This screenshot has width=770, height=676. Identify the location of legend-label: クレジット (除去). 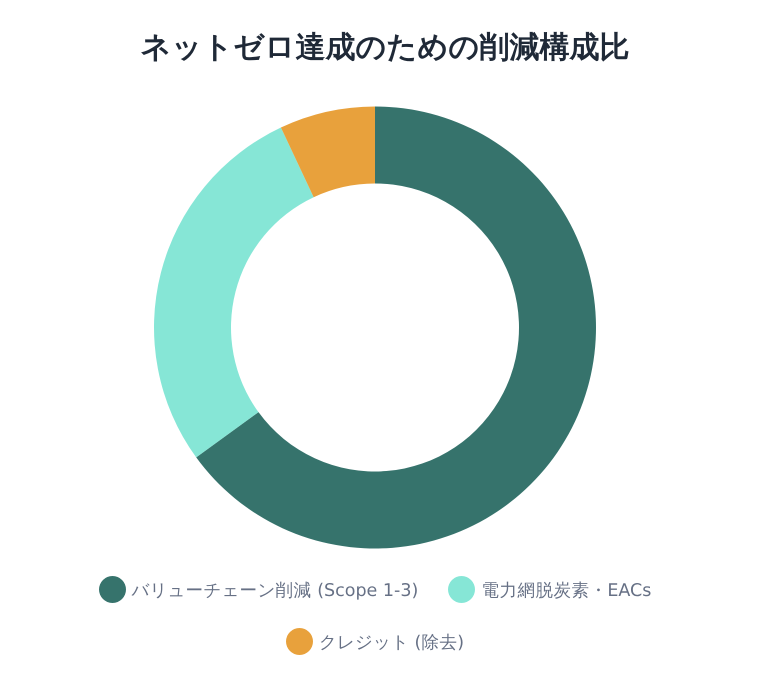
(391, 643).